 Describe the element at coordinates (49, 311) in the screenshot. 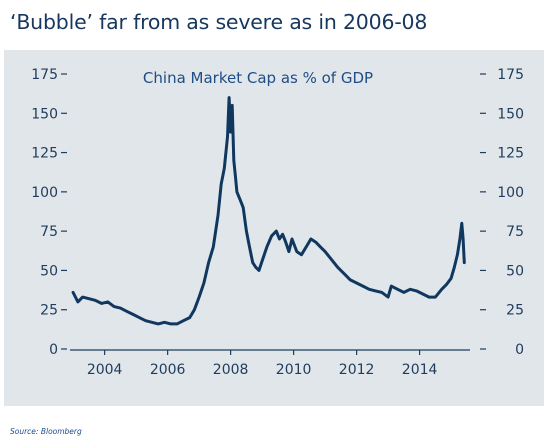

I see `y-tick-label-left: 25` at that location.